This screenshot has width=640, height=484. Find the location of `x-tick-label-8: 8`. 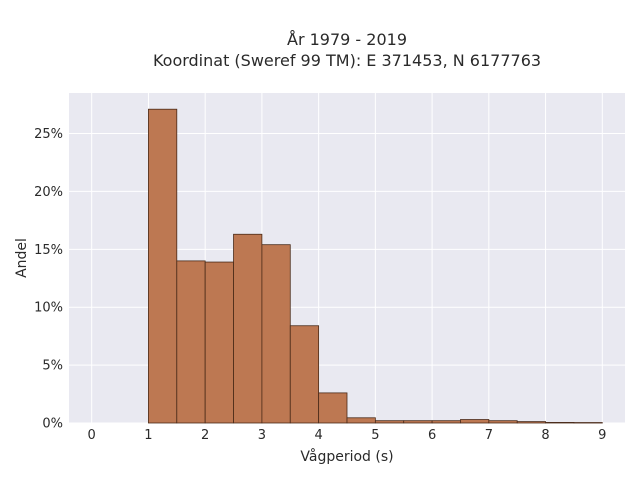

x-tick-label-8: 8 is located at coordinates (545, 435).